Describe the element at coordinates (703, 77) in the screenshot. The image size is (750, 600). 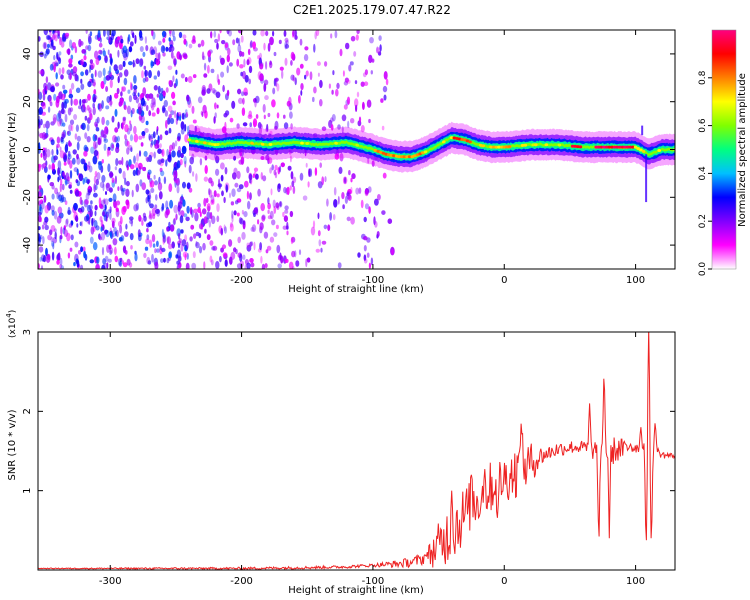
I see `colorbar-tick-label: 0.8` at that location.